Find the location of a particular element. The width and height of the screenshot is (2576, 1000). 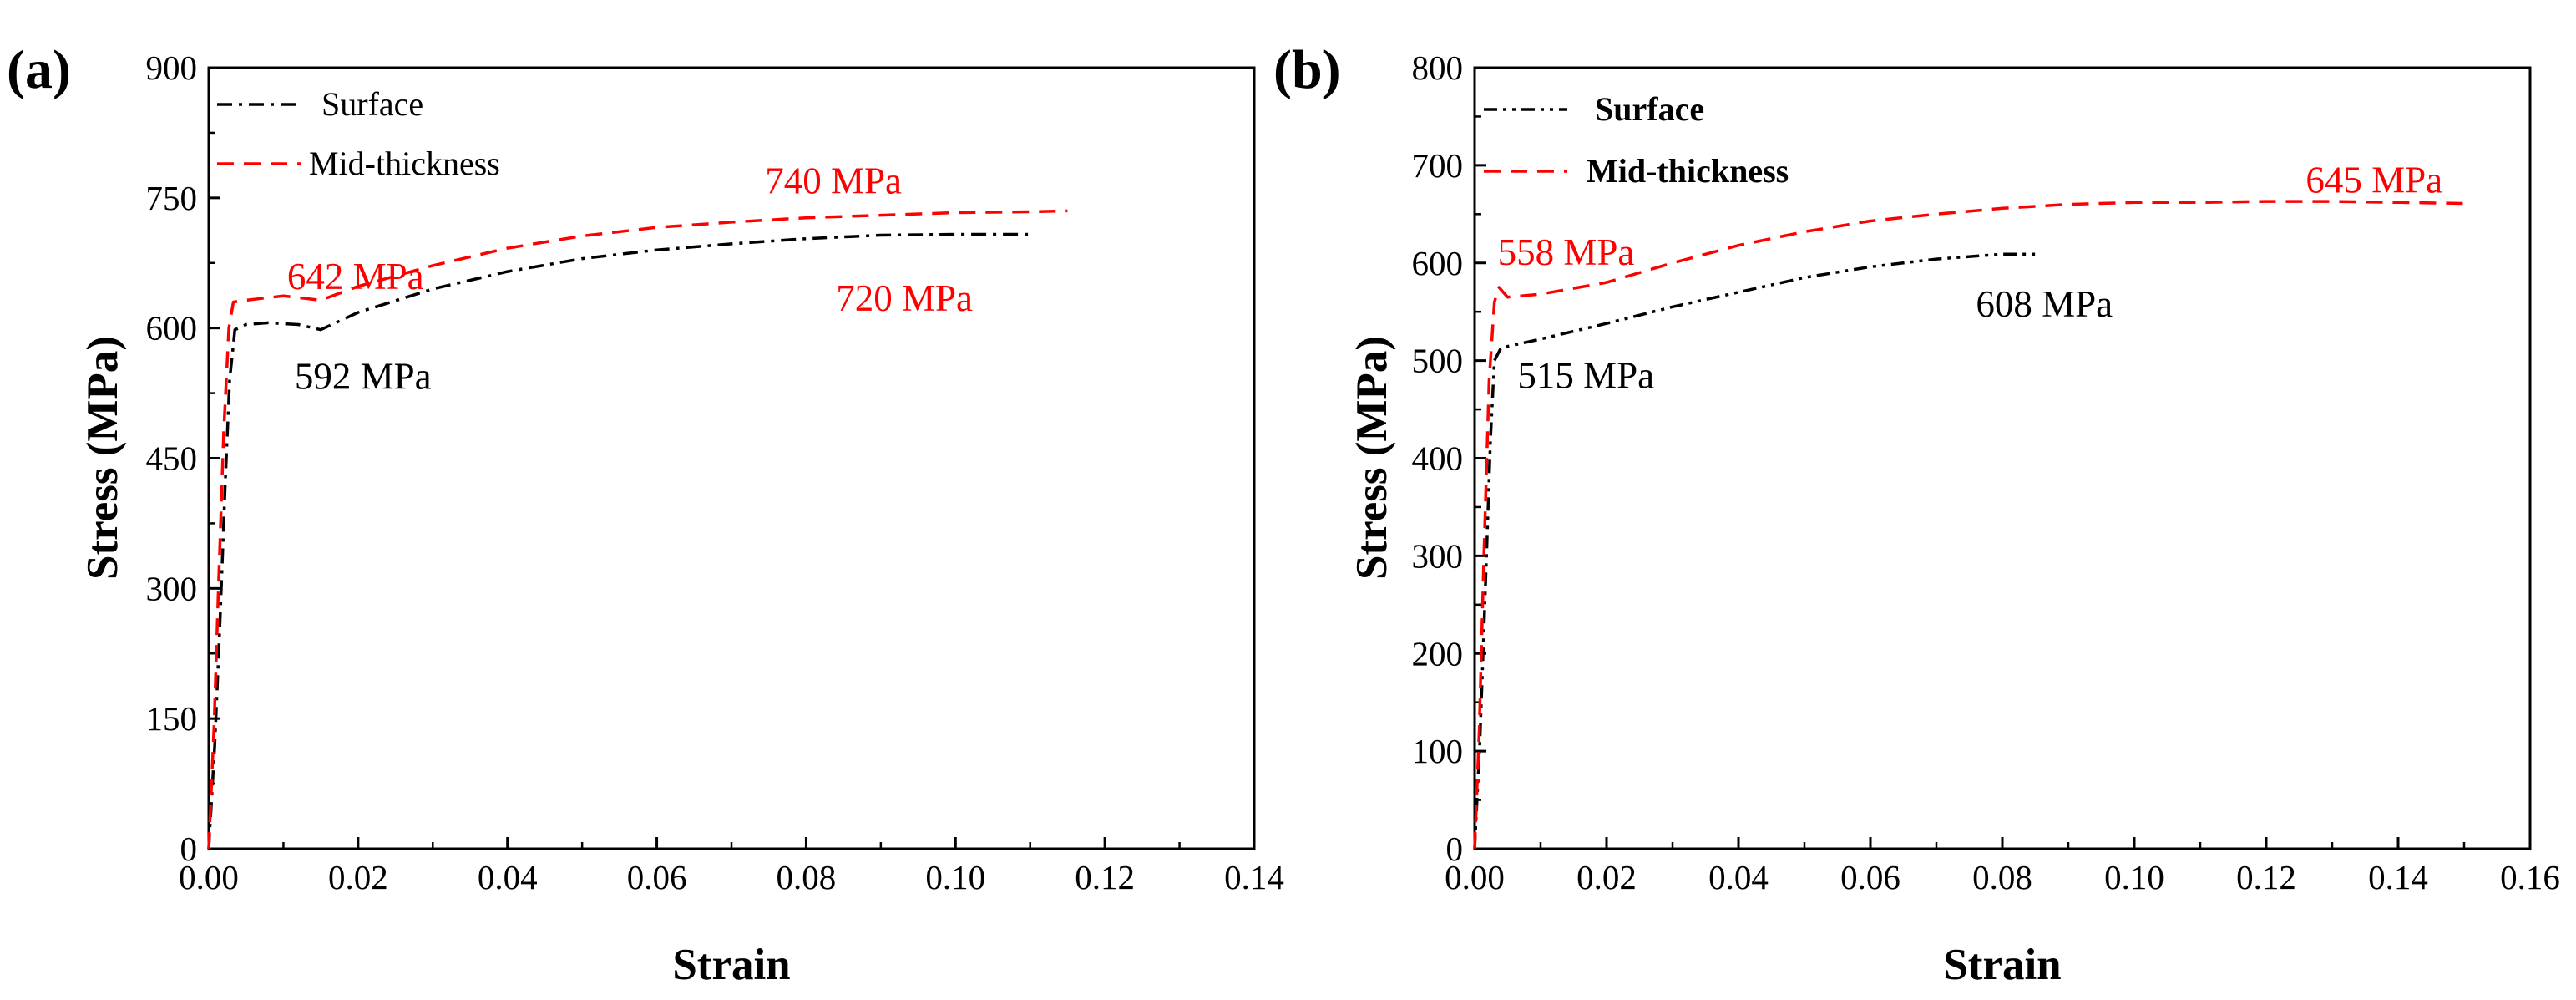

y-tick-label-a: 750 is located at coordinates (172, 198).